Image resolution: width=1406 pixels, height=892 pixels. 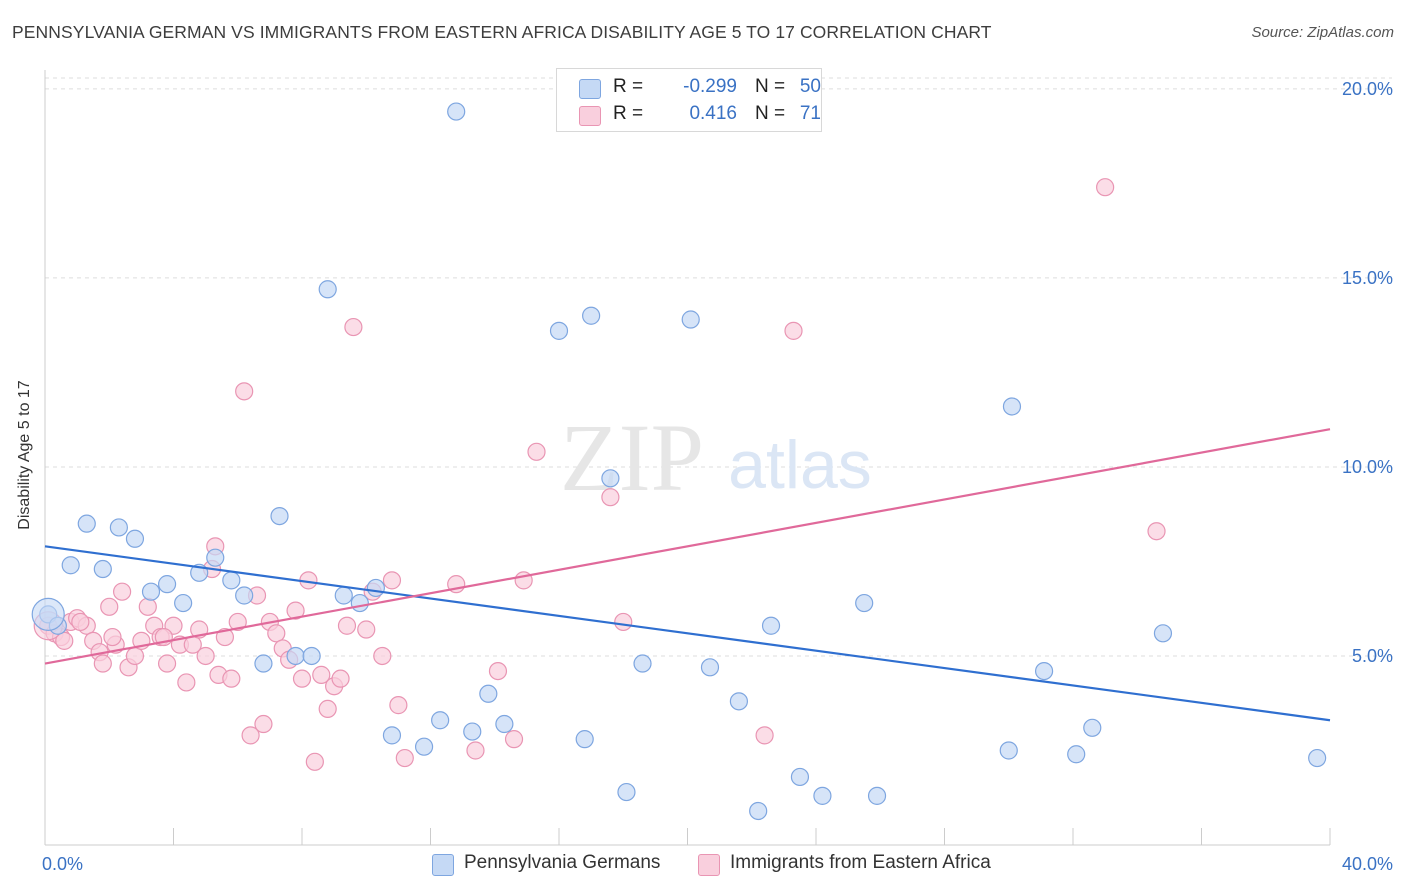 What do you see at coordinates (810, 86) in the screenshot?
I see `legend-n-value: 50` at bounding box center [810, 86].